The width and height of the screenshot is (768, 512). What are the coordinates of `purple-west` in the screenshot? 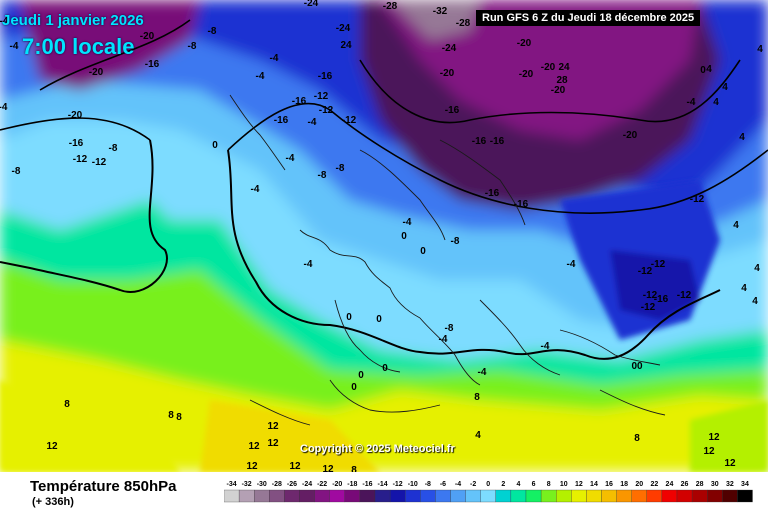 It's located at (110, 45).